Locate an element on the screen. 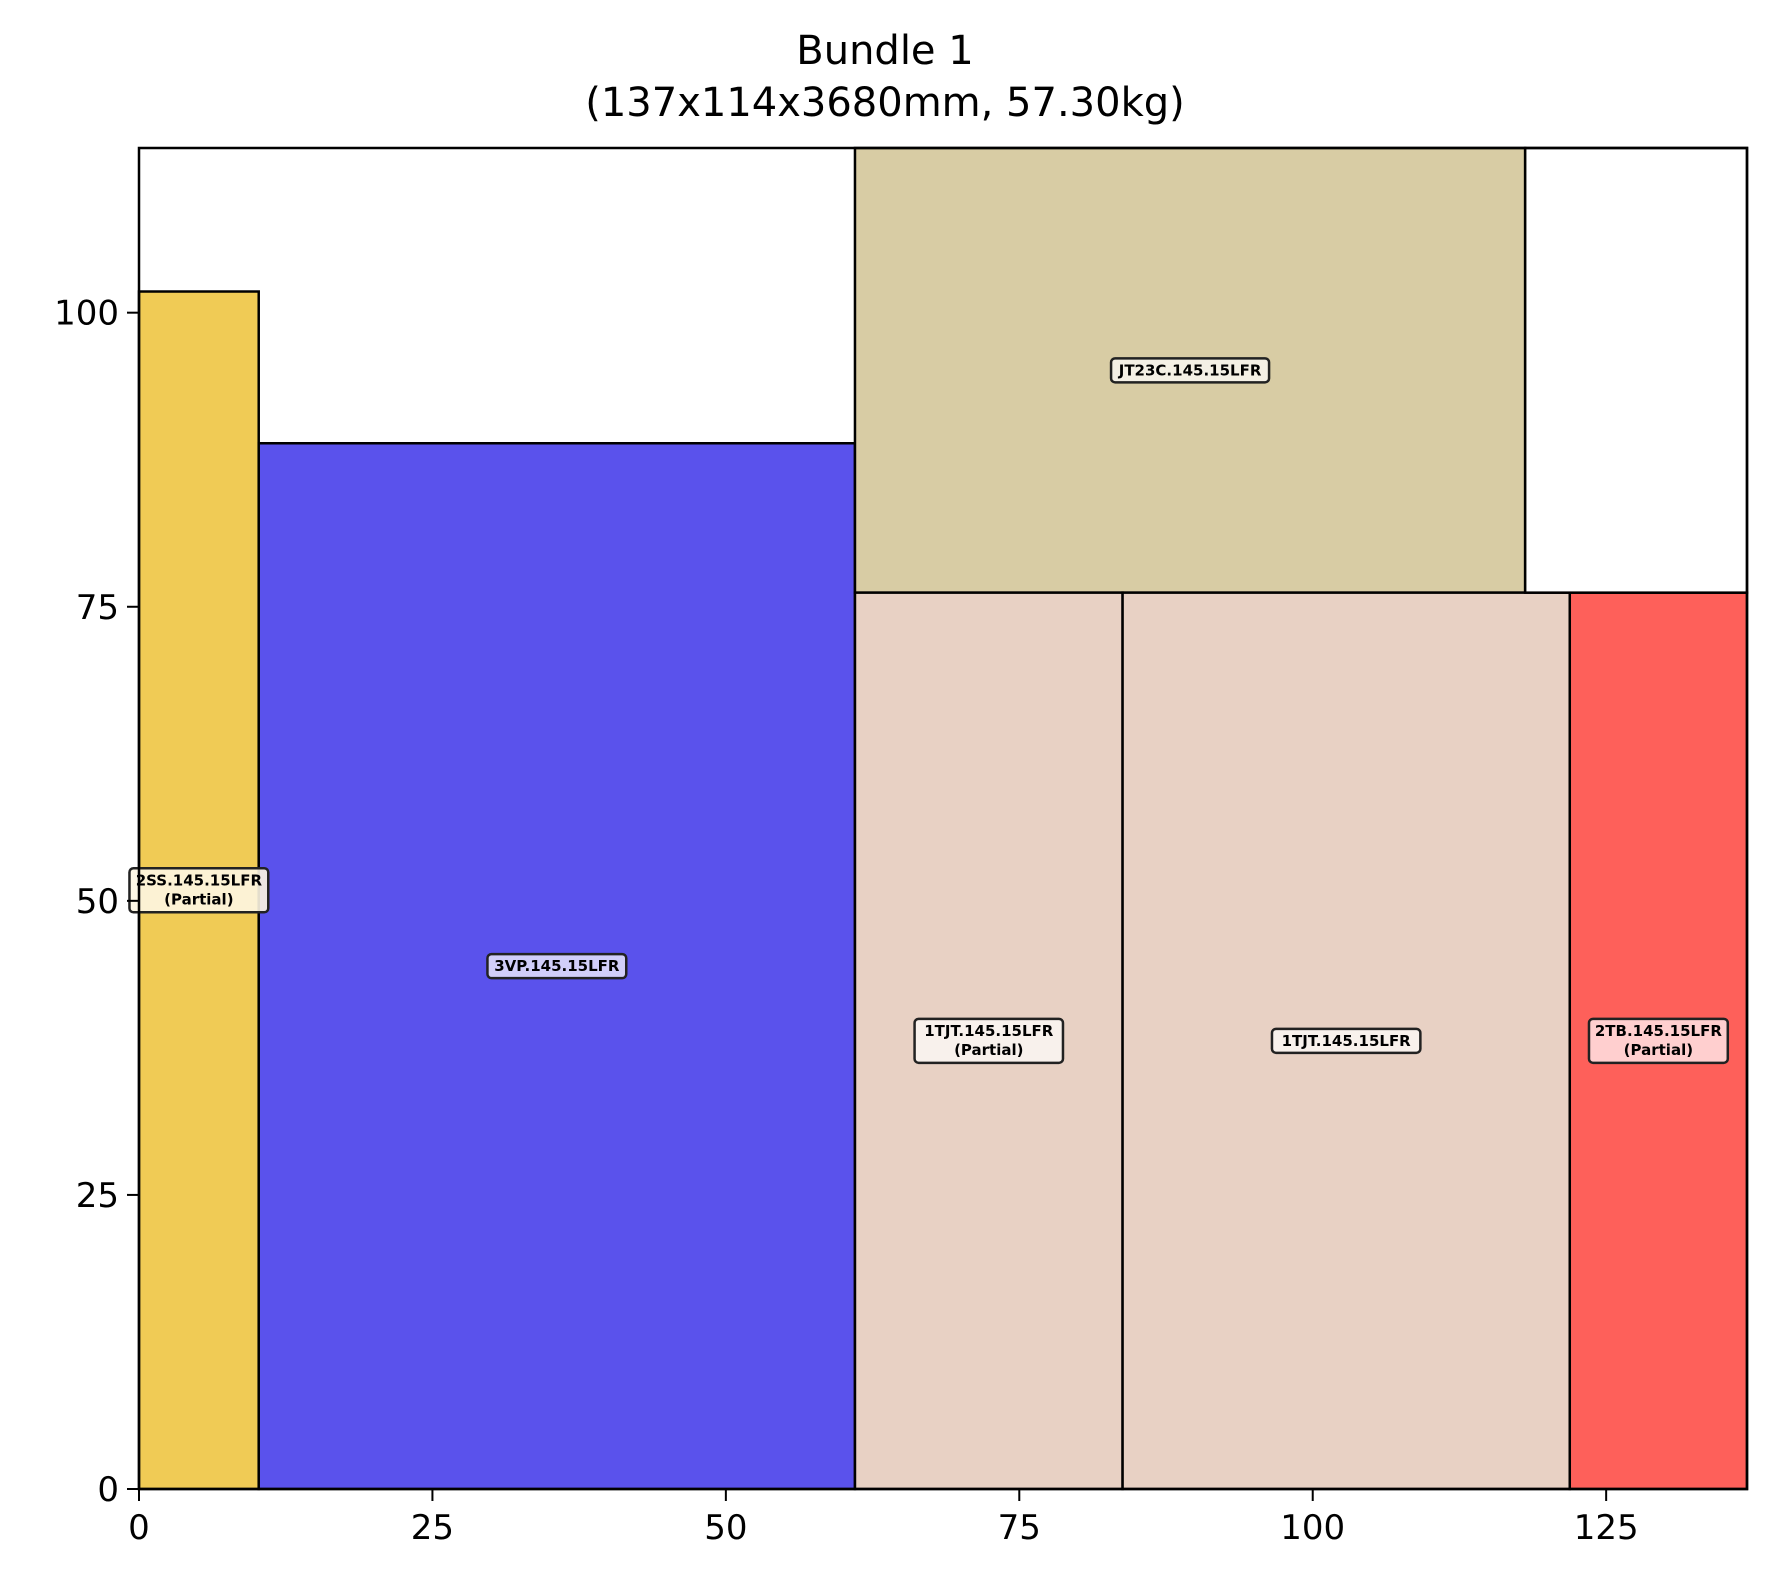 The image size is (1770, 1584). x-tick-label: 75 is located at coordinates (1019, 1528).